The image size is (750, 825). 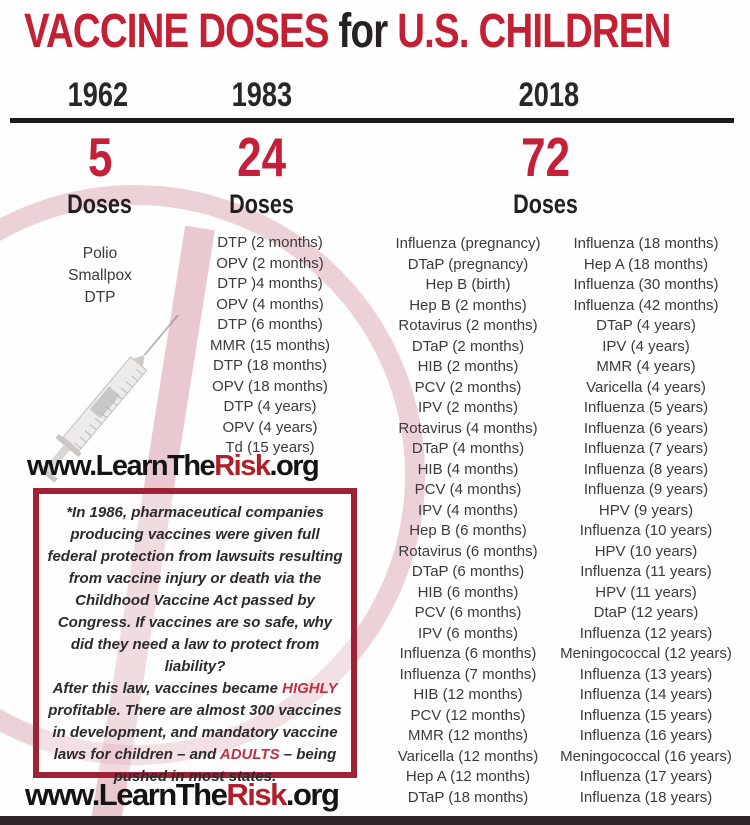 I want to click on list-item: DTaP (6 months), so click(x=468, y=571).